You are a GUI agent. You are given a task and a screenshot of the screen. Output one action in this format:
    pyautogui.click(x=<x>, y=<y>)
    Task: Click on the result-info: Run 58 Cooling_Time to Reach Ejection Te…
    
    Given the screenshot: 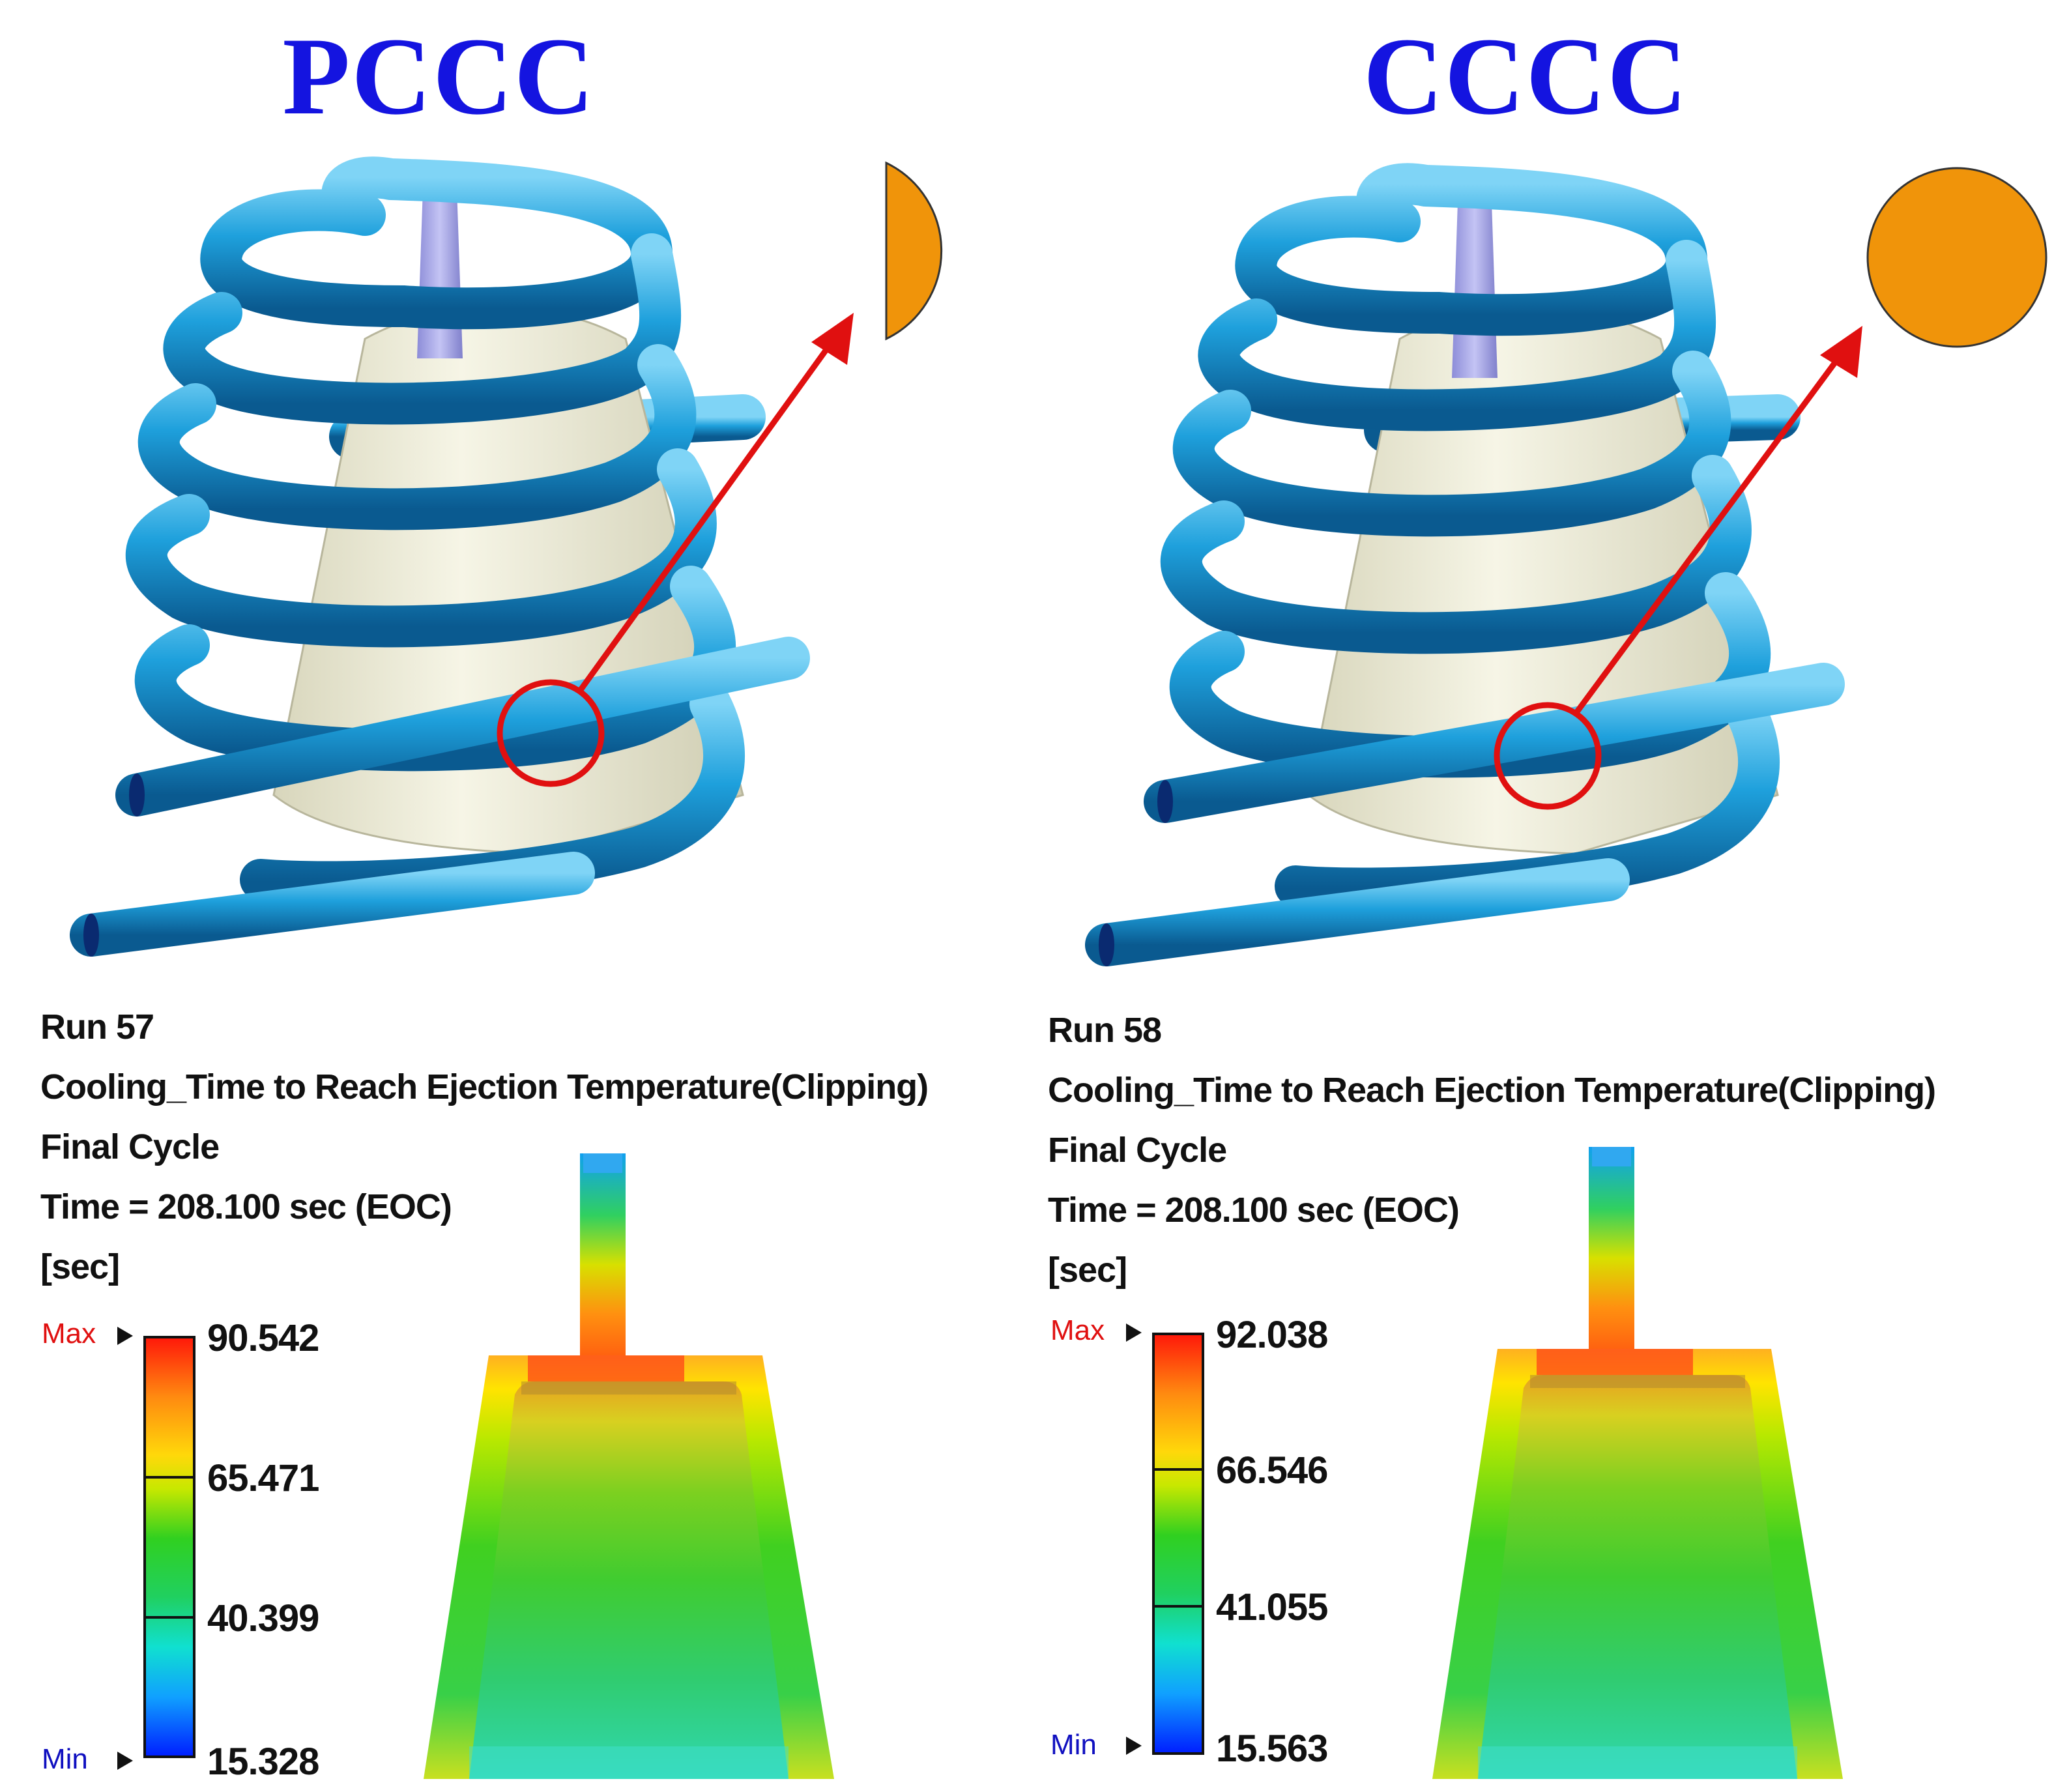 What is the action you would take?
    pyautogui.click(x=1492, y=1150)
    